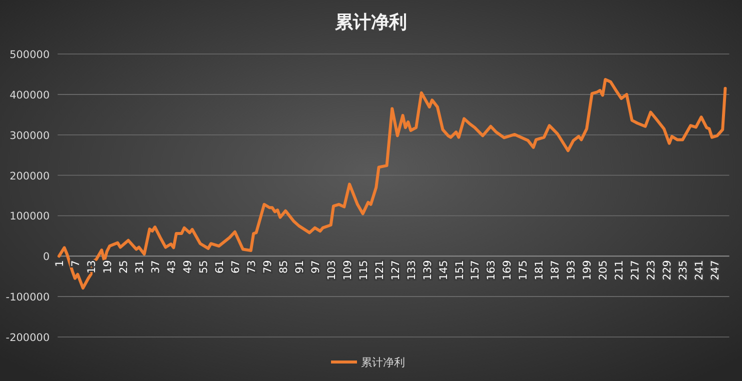  I want to click on x-tick-label: 223, so click(652, 270).